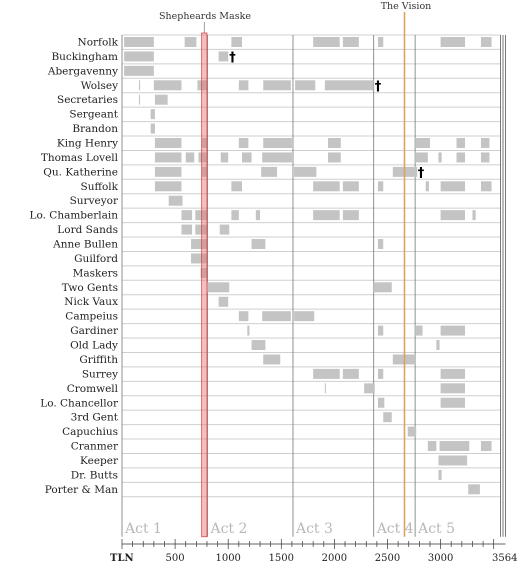 This screenshot has height=568, width=528. What do you see at coordinates (387, 558) in the screenshot?
I see `axis-tick-label: 2500` at bounding box center [387, 558].